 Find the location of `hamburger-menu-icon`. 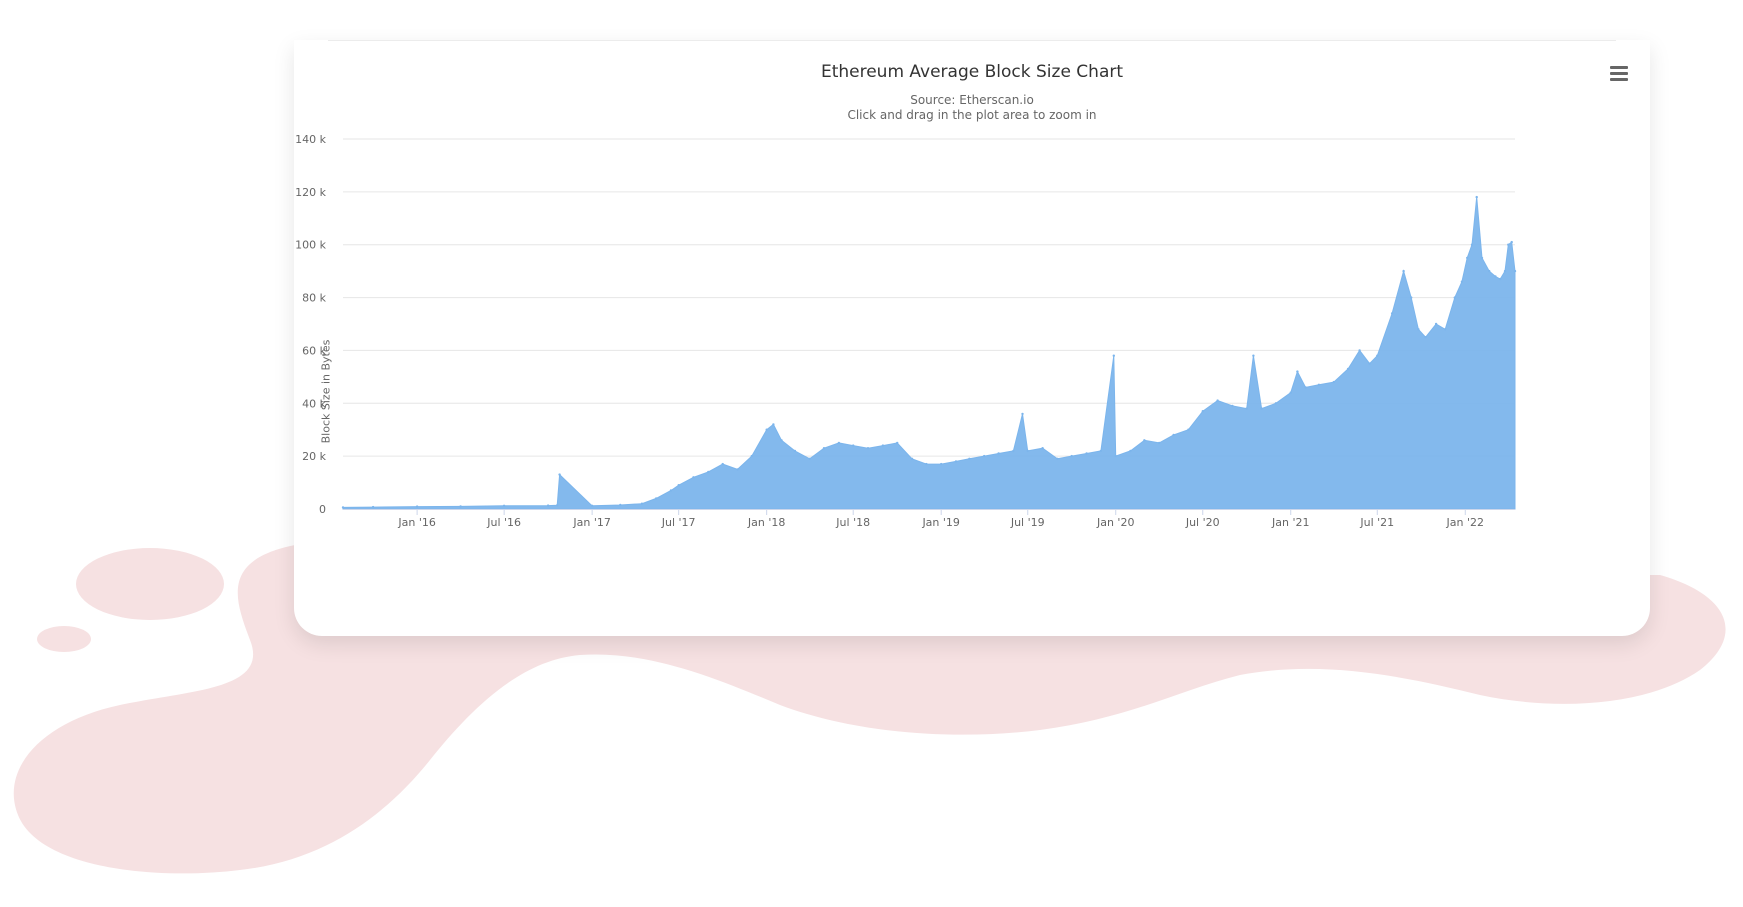

hamburger-menu-icon is located at coordinates (1619, 74).